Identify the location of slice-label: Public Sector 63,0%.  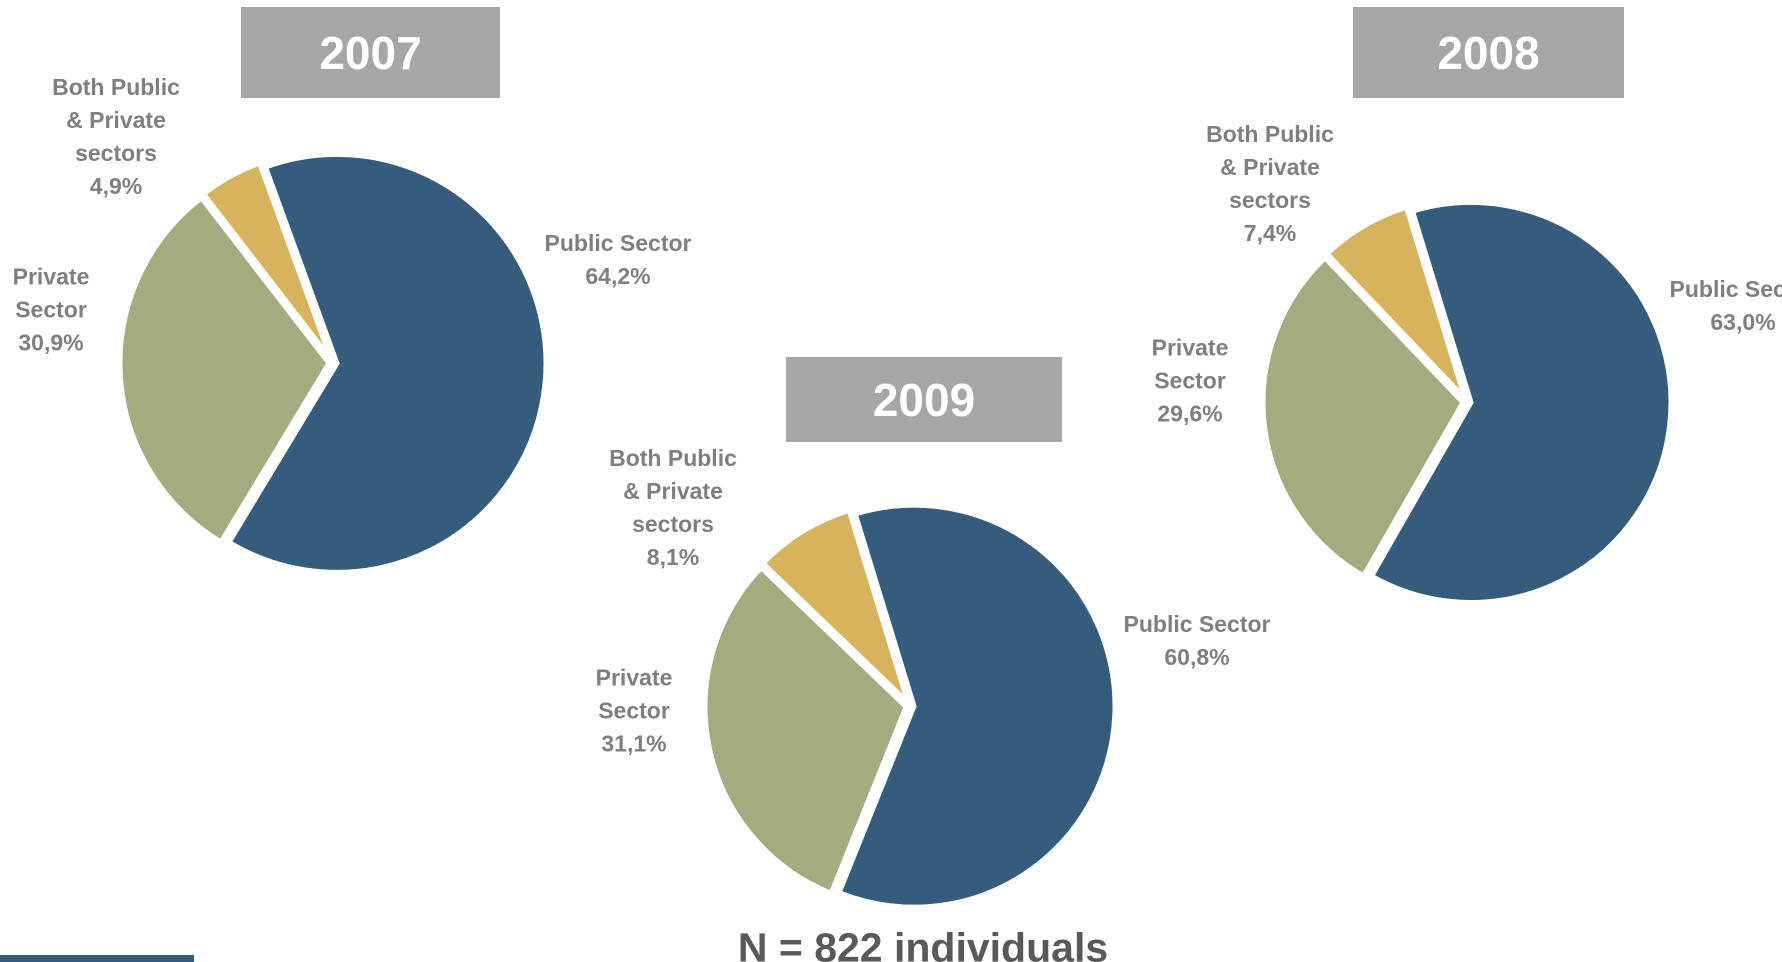
(1725, 306).